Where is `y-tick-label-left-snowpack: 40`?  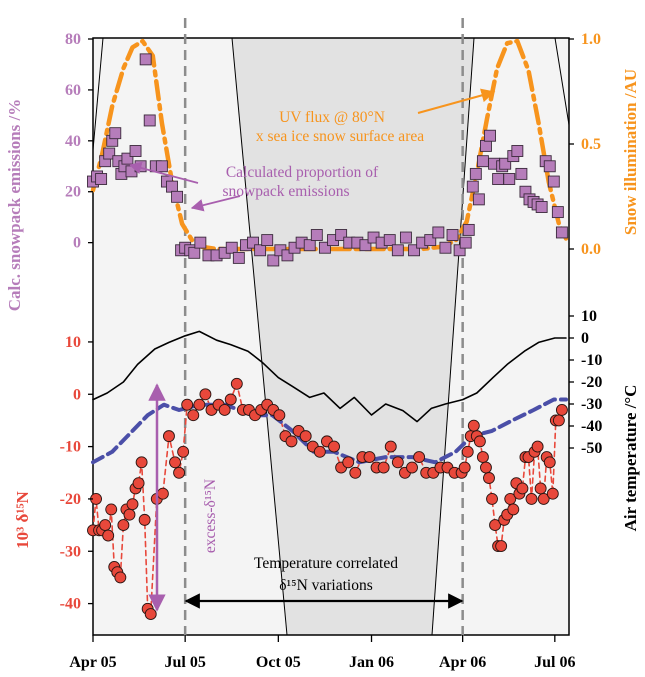
y-tick-label-left-snowpack: 40 is located at coordinates (73, 141).